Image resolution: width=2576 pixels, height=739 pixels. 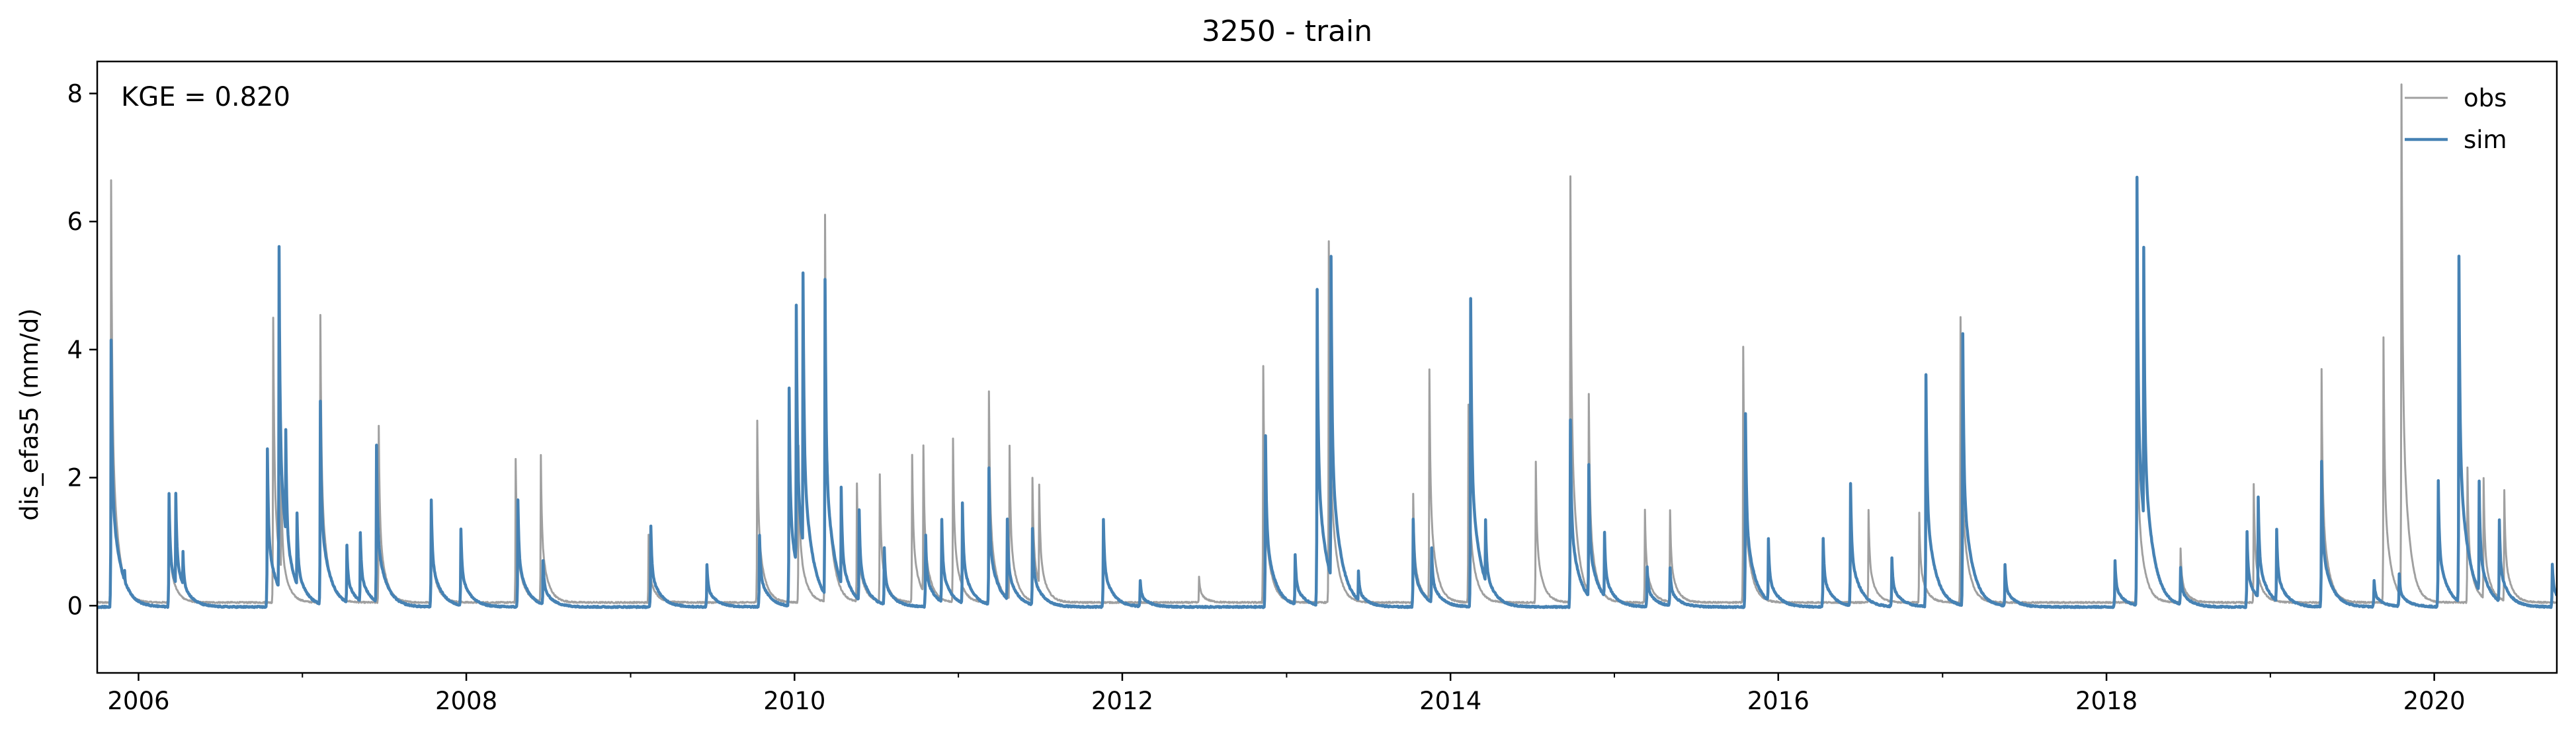 I want to click on x-tick-label: 2016, so click(x=1778, y=701).